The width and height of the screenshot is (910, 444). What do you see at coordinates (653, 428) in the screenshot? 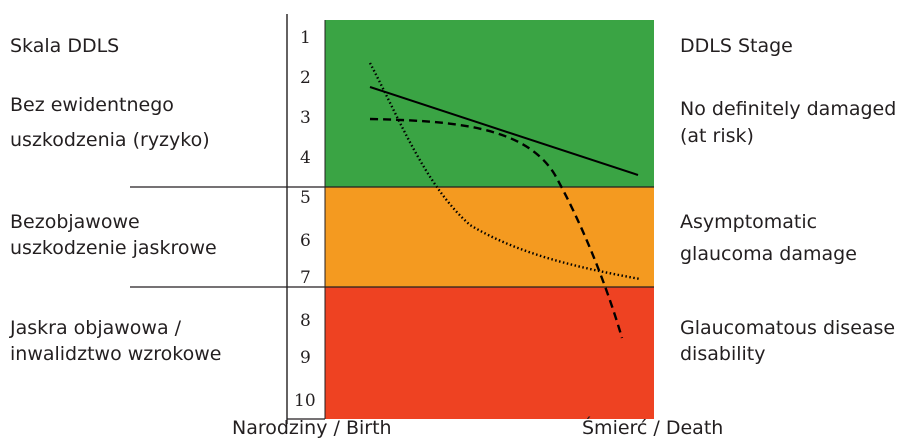
I see `x-axis-end-label: Śmierć / Death` at bounding box center [653, 428].